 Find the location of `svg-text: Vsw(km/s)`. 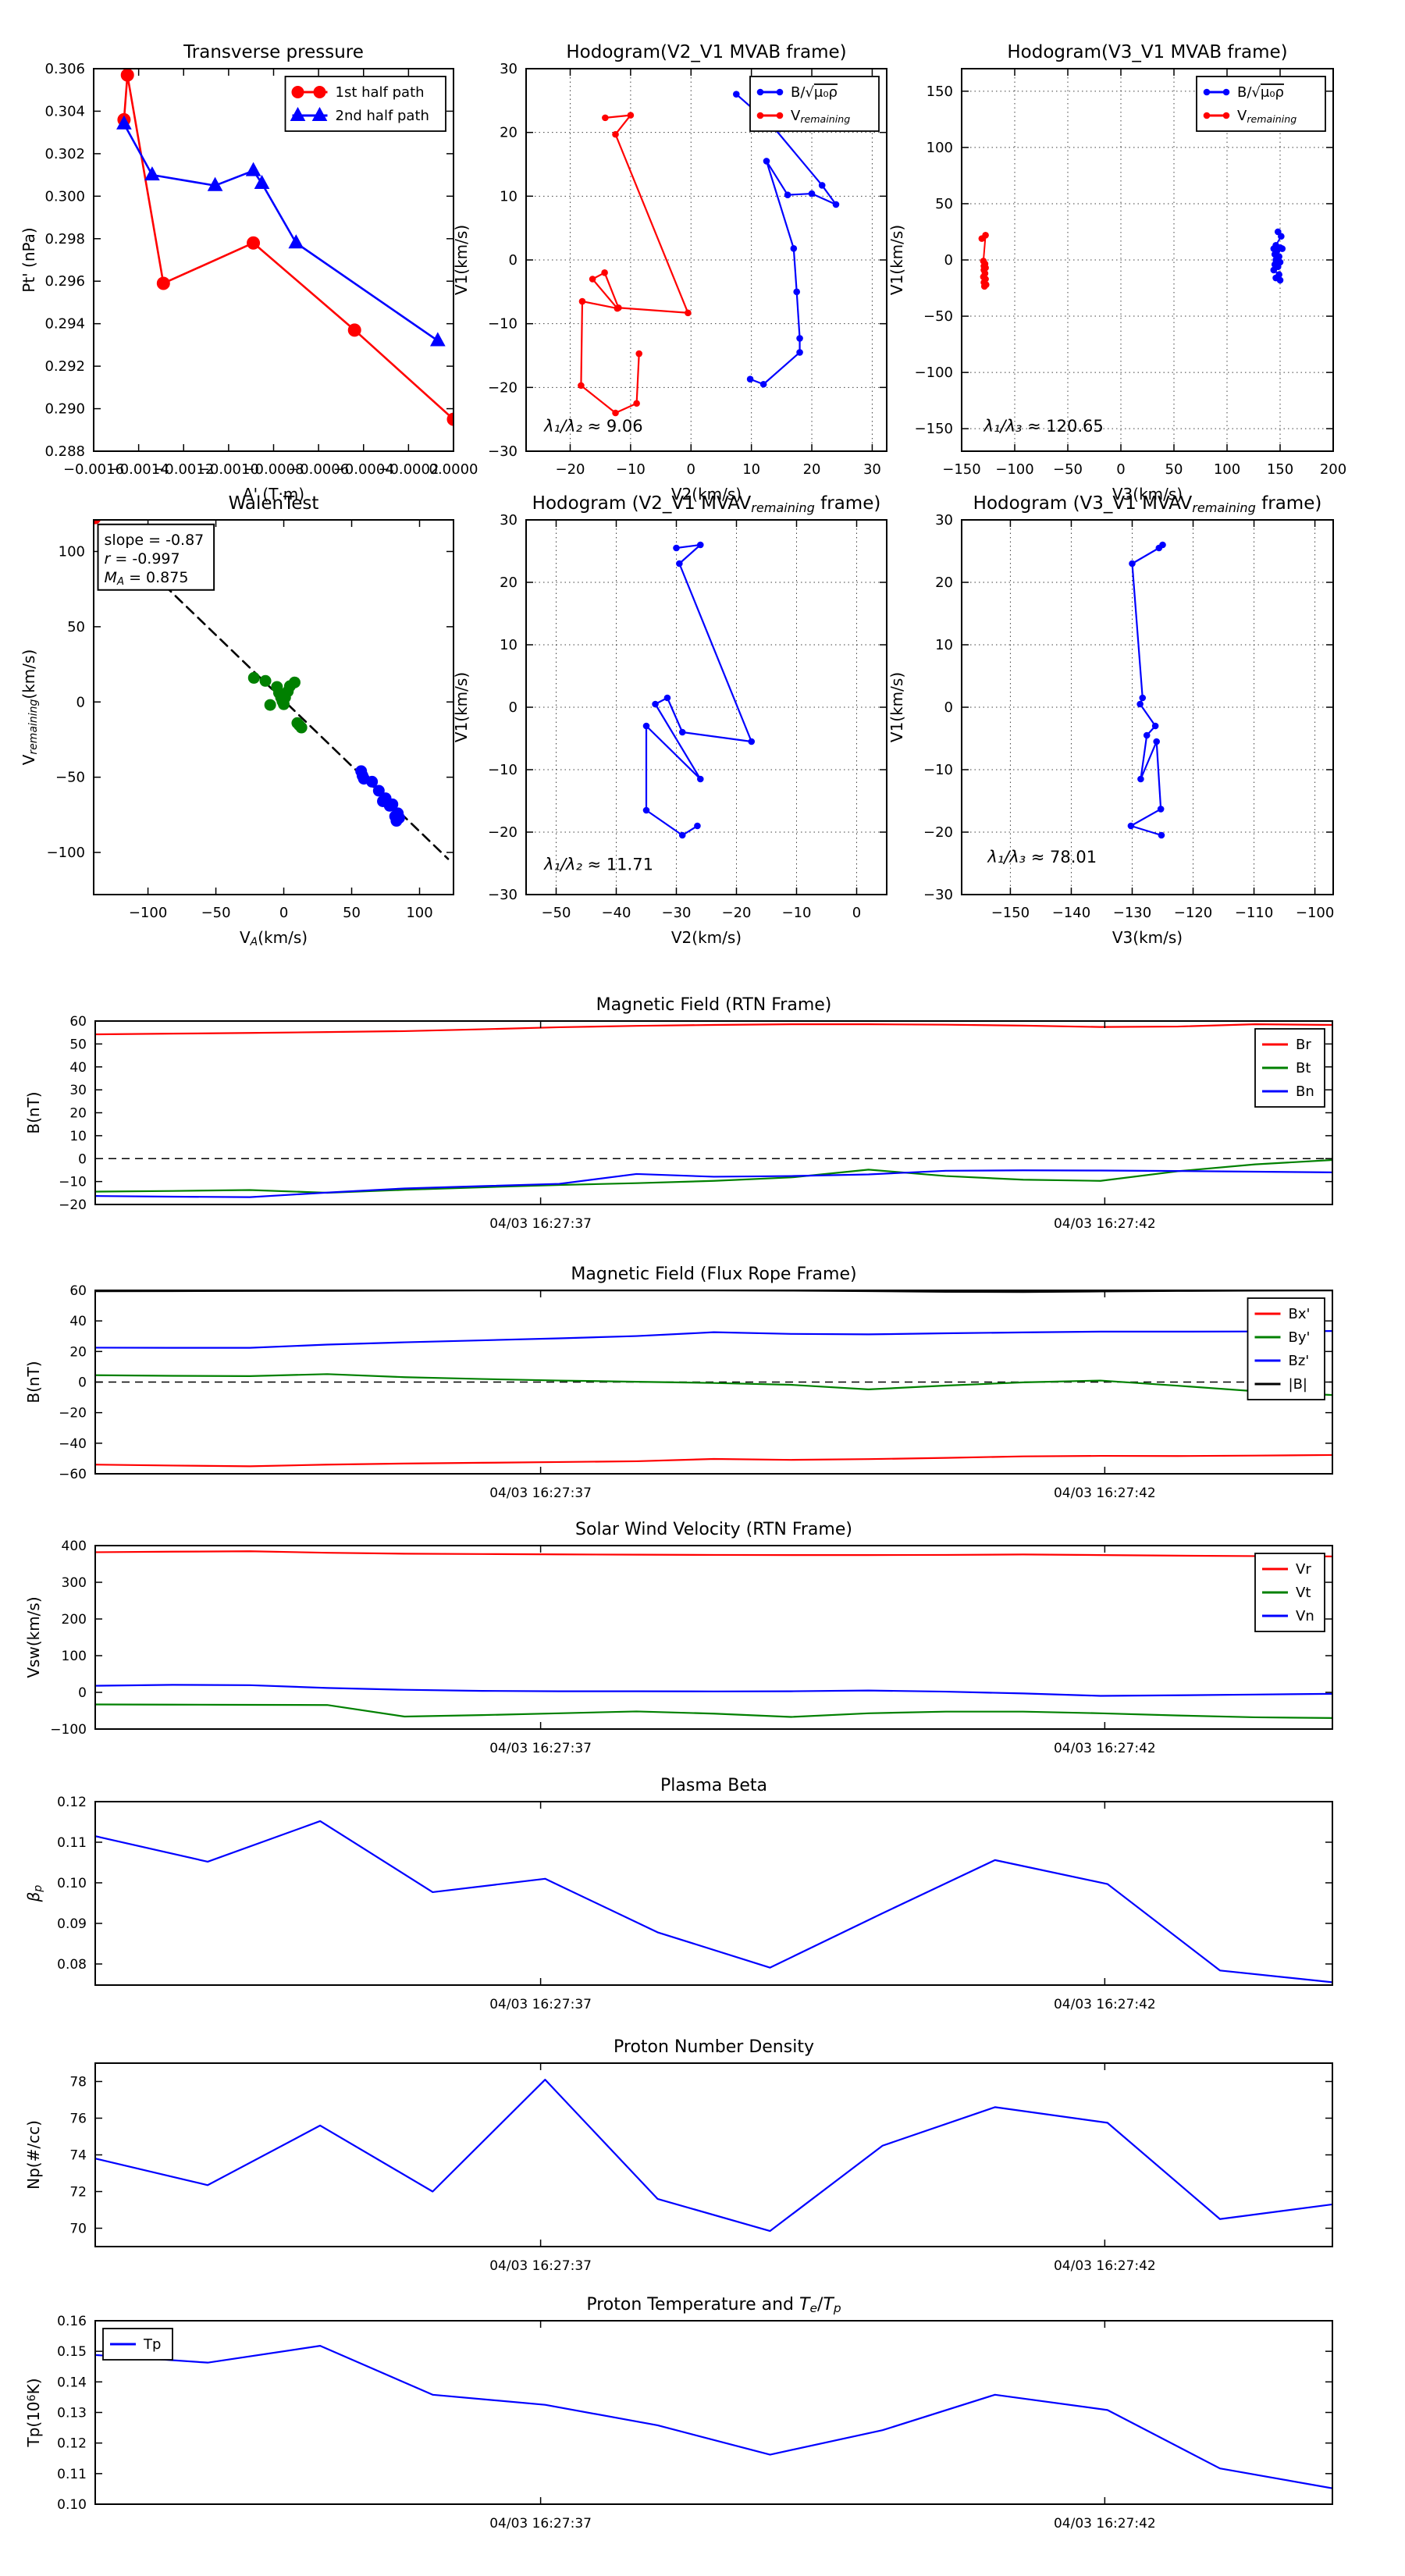

svg-text: Vsw(km/s) is located at coordinates (34, 1637).